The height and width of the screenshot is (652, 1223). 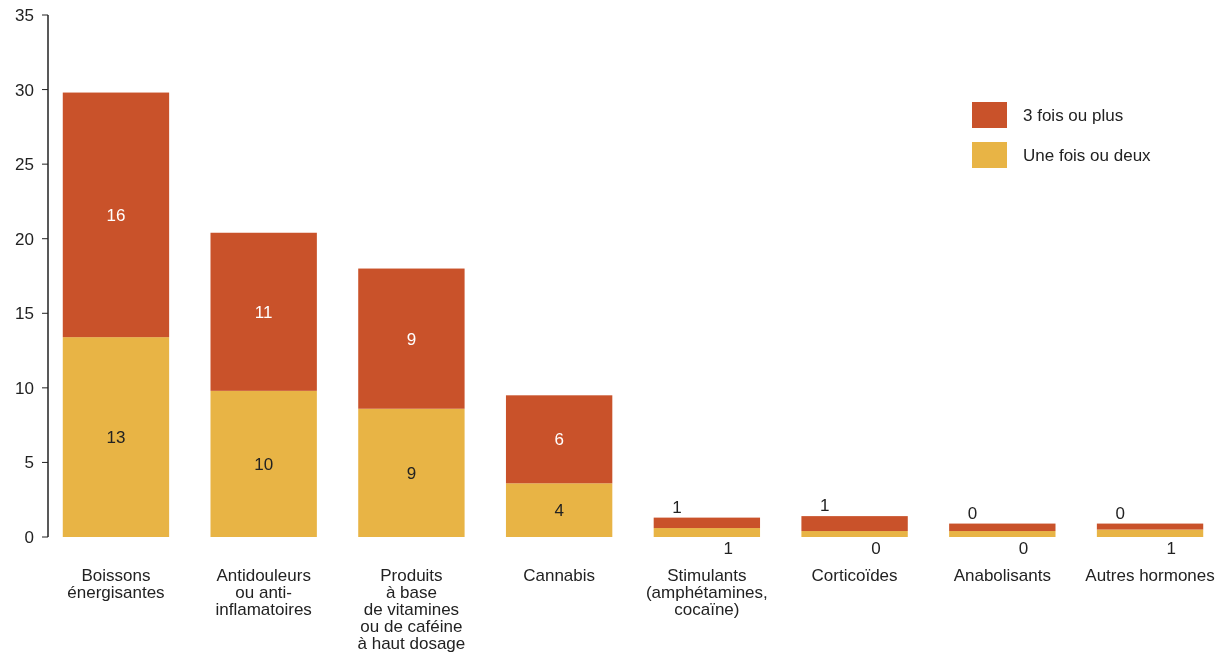 I want to click on data-label: 13, so click(x=116, y=438).